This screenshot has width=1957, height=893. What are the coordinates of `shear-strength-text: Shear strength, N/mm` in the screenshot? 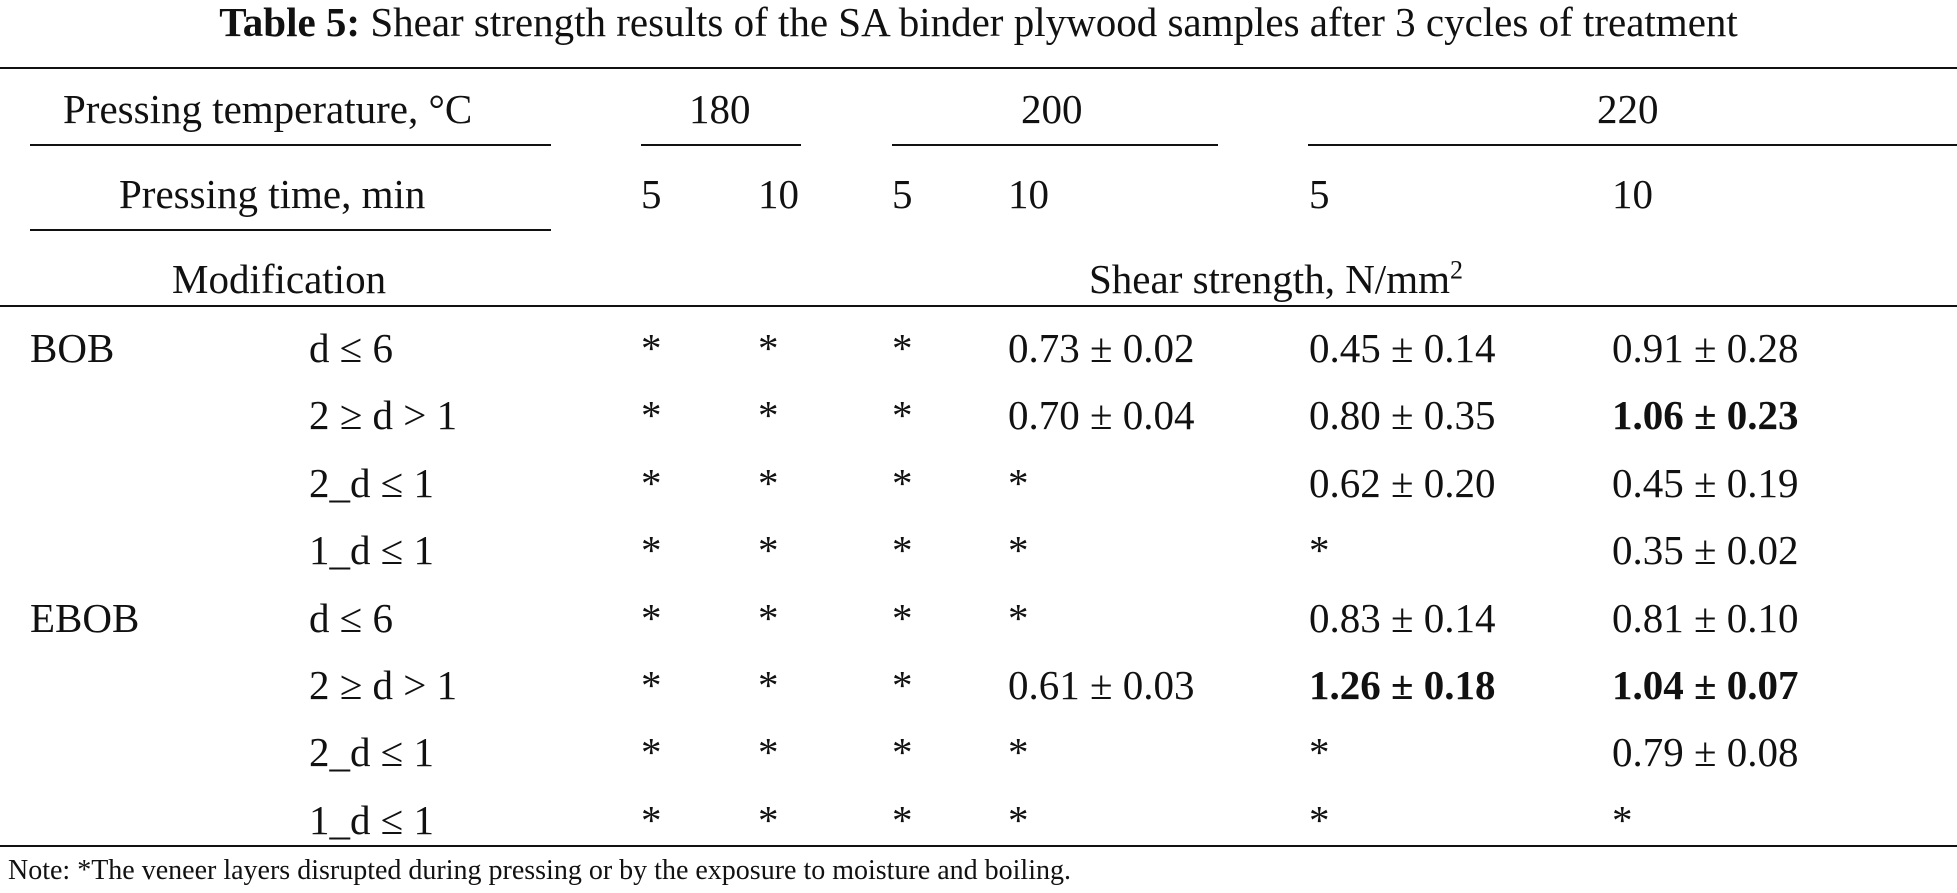 It's located at (1269, 279).